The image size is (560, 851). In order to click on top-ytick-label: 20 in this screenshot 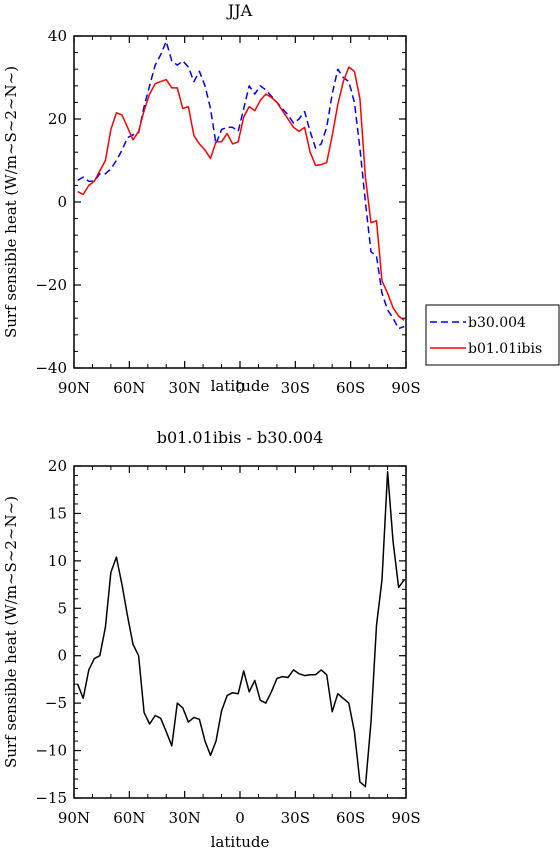, I will do `click(57, 119)`.